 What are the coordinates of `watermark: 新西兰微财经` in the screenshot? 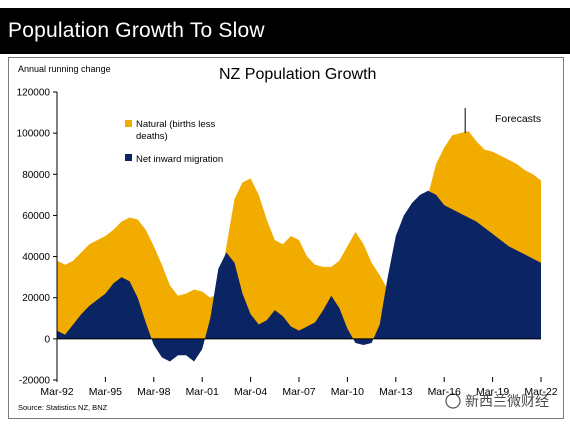 It's located at (497, 401).